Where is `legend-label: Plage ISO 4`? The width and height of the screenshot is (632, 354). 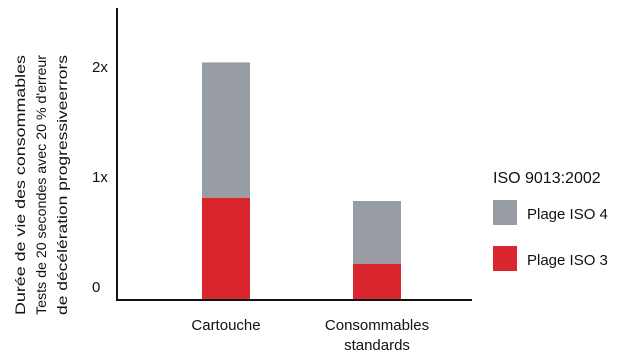 legend-label: Plage ISO 4 is located at coordinates (567, 214).